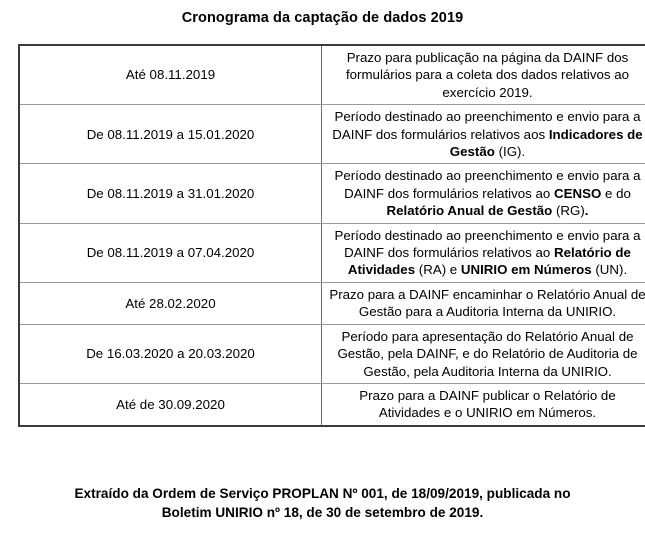 This screenshot has height=539, width=645. Describe the element at coordinates (170, 193) in the screenshot. I see `row-period: De 08.11.2019 a 31.01.2020` at that location.